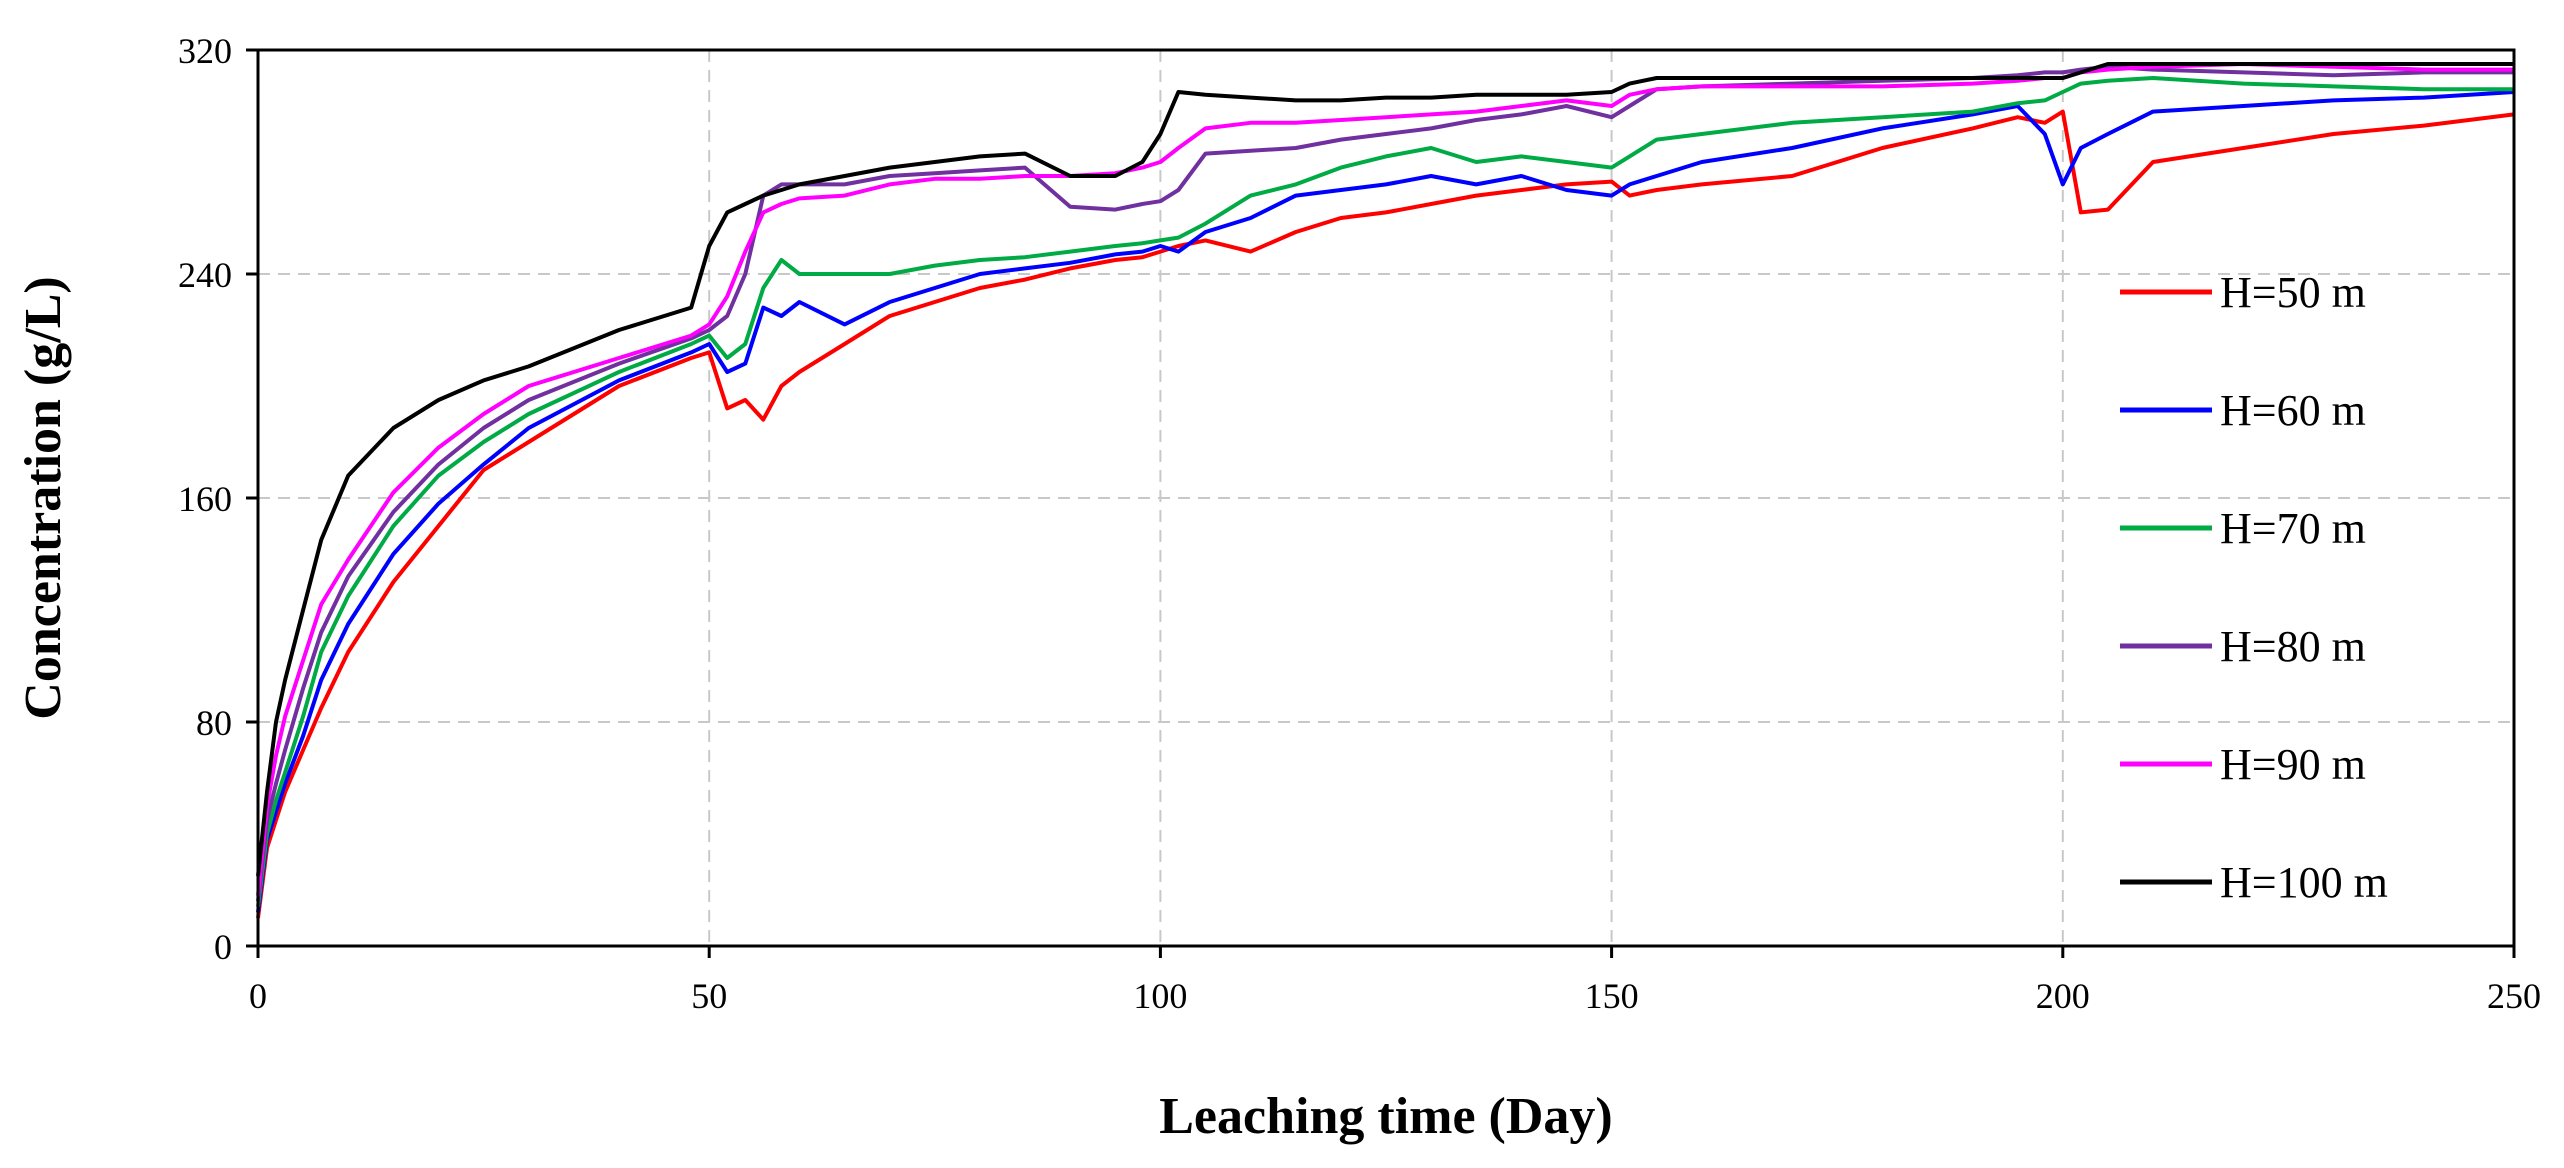  Describe the element at coordinates (205, 499) in the screenshot. I see `y-tick-label: 160` at that location.